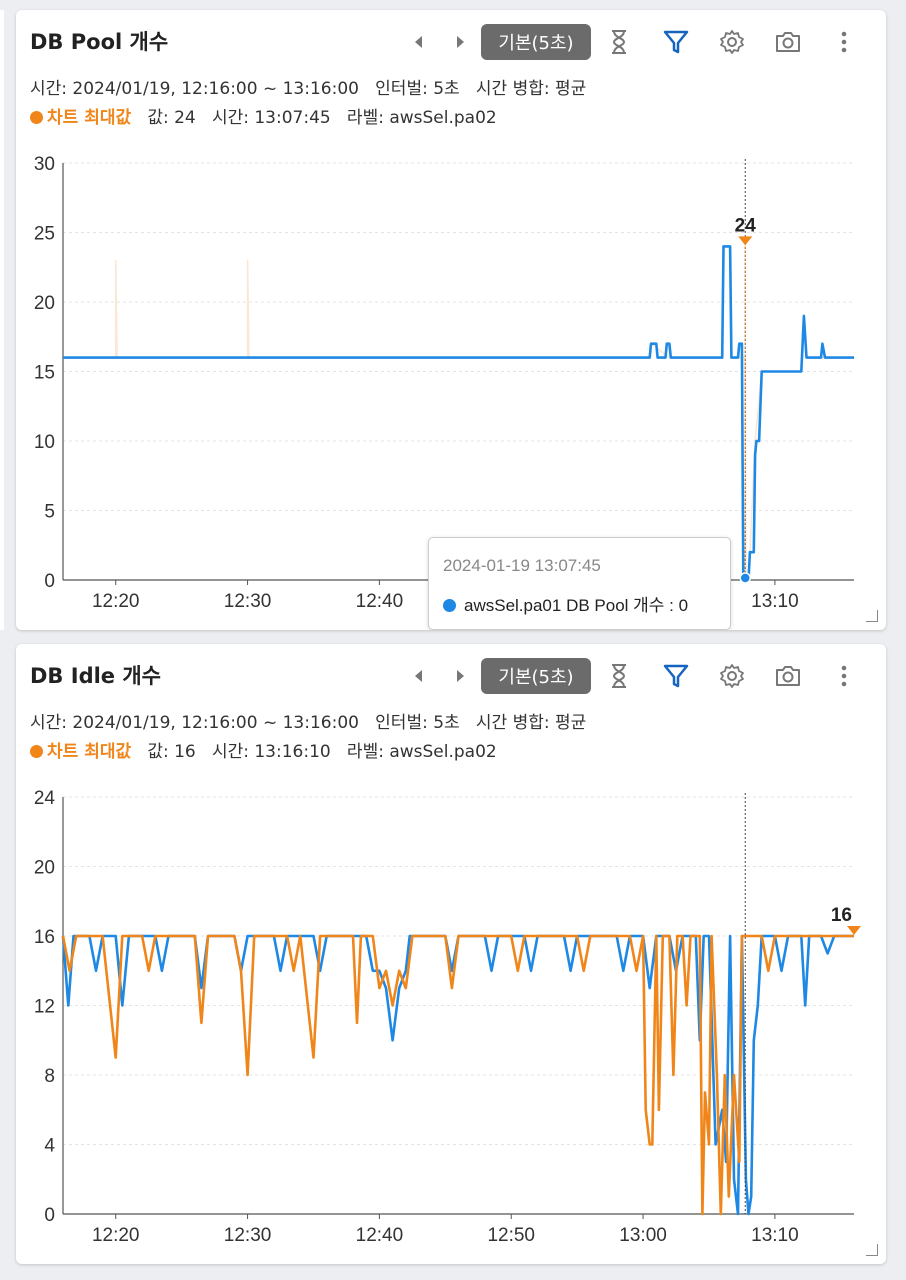 This screenshot has height=1280, width=906. What do you see at coordinates (44, 373) in the screenshot?
I see `y-tick-label: 15` at bounding box center [44, 373].